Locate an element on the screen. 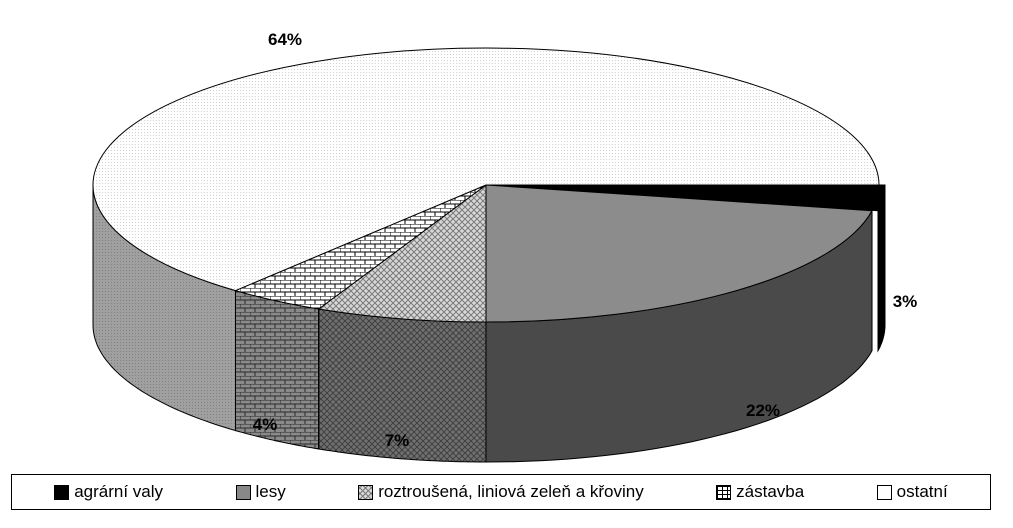  legend-item-agrarni-valy: agrární valy is located at coordinates (108, 492).